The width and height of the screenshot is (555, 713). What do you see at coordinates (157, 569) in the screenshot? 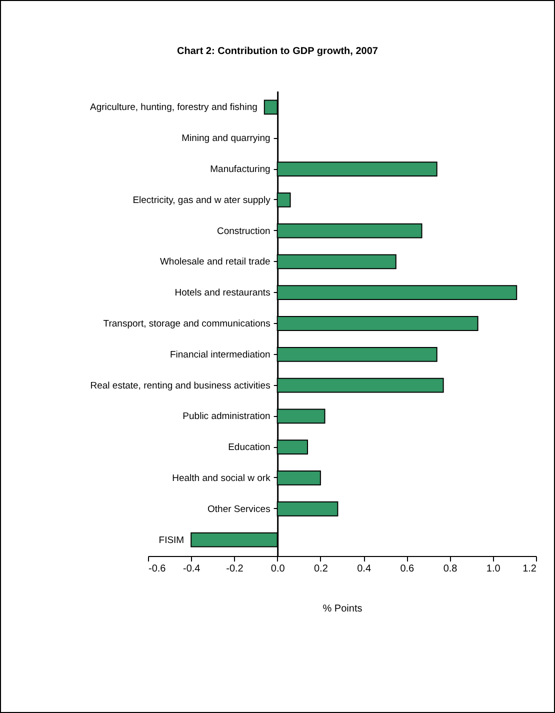
I see `x-tick-label: -0.6` at bounding box center [157, 569].